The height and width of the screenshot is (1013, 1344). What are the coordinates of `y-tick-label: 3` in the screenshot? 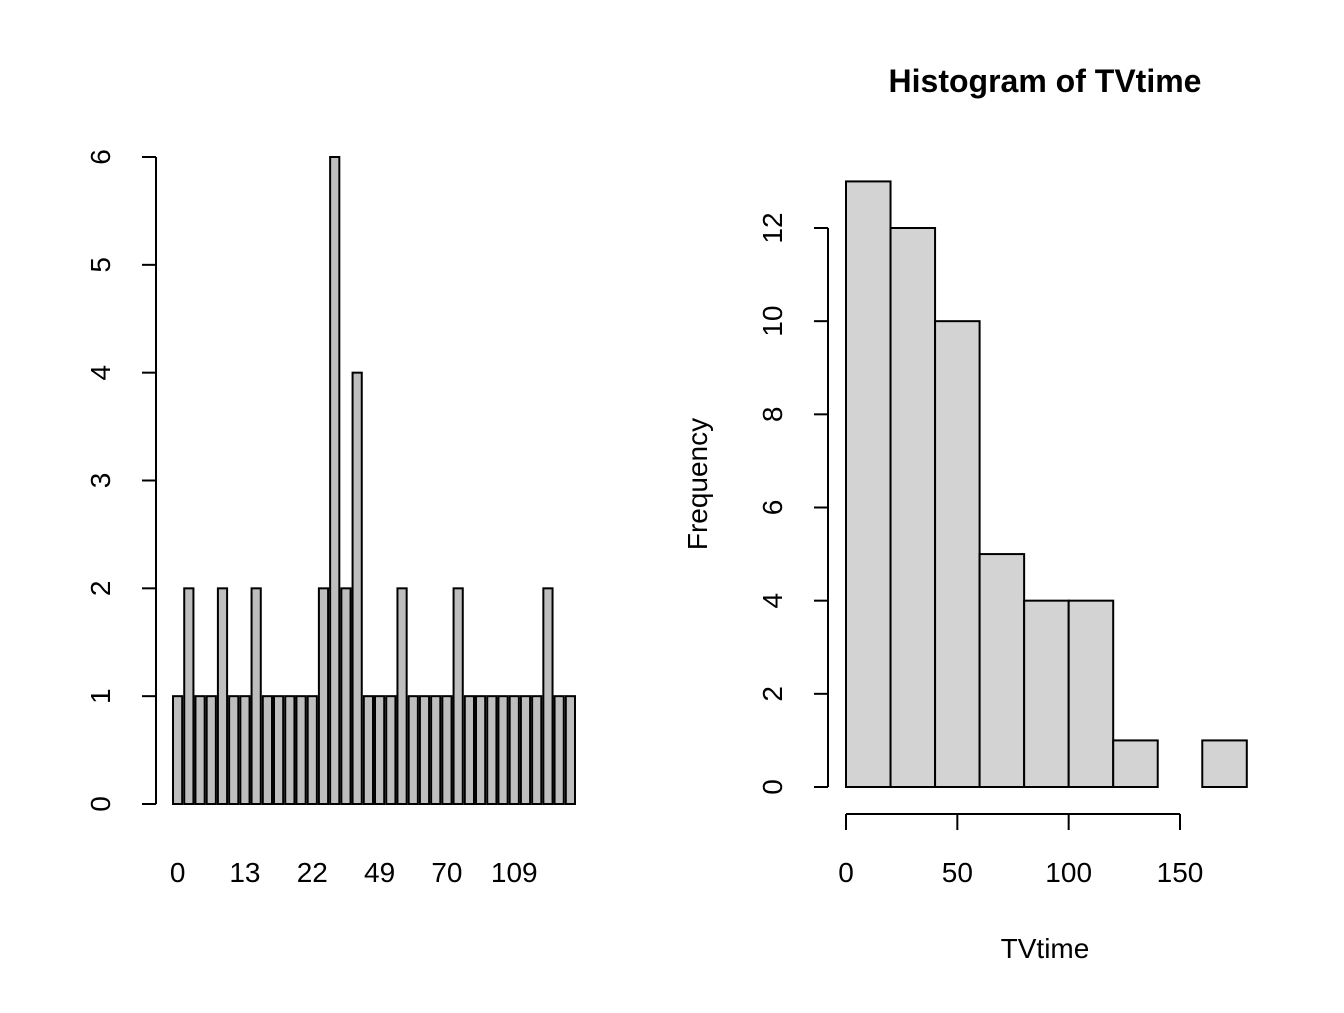 It's located at (100, 481).